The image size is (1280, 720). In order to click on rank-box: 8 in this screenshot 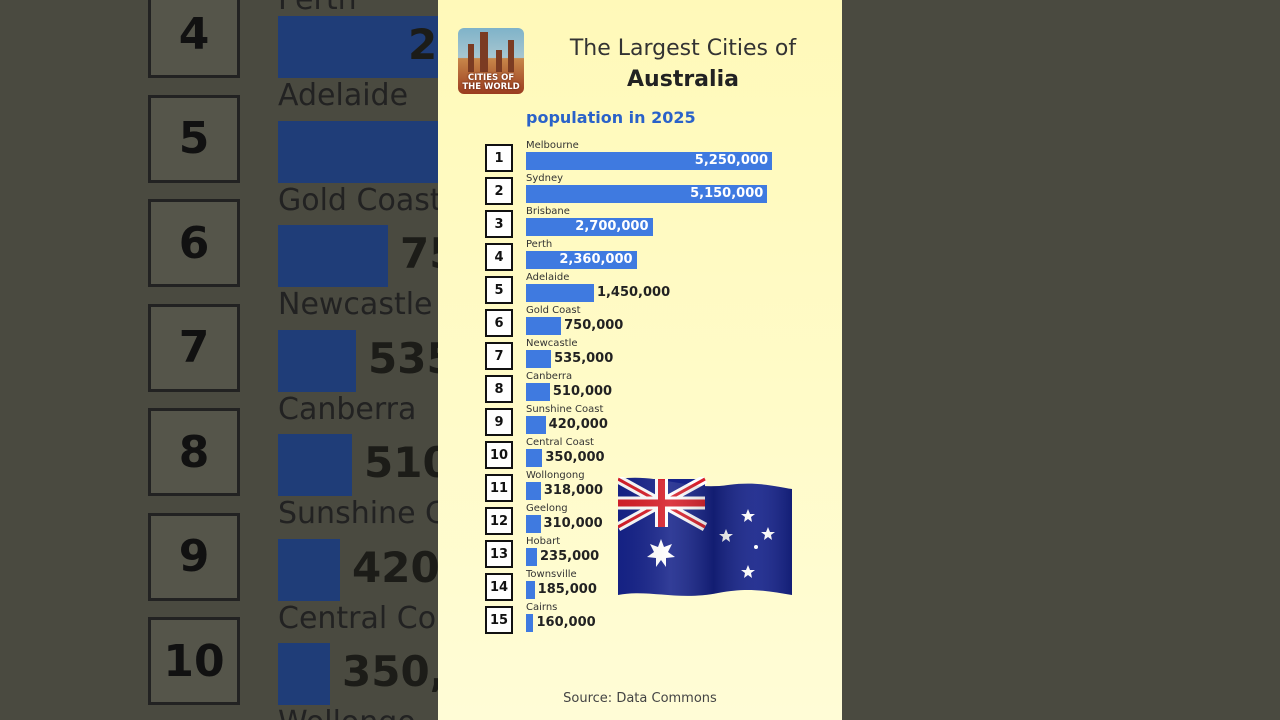, I will do `click(499, 389)`.